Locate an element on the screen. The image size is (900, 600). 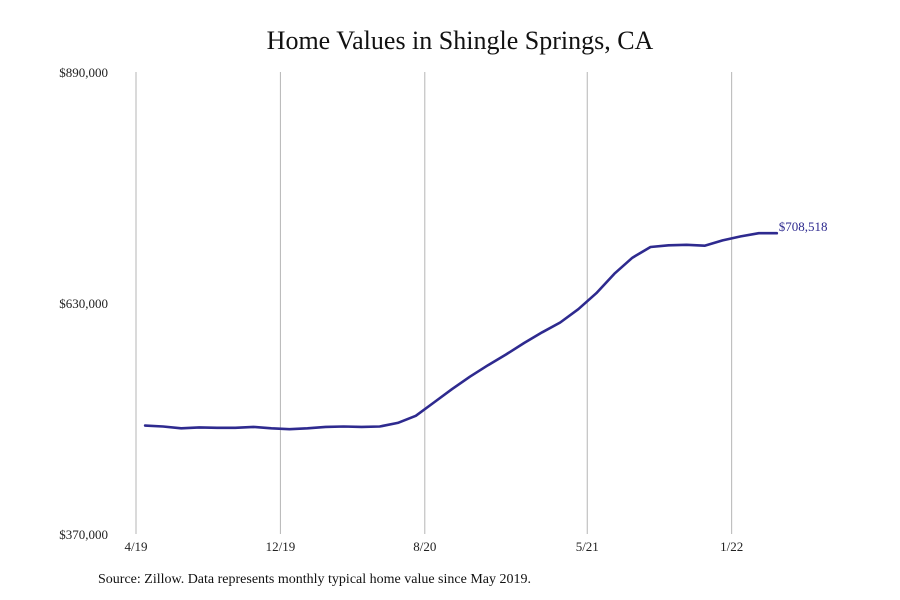
y-tick-label: $890,000 is located at coordinates (83, 72).